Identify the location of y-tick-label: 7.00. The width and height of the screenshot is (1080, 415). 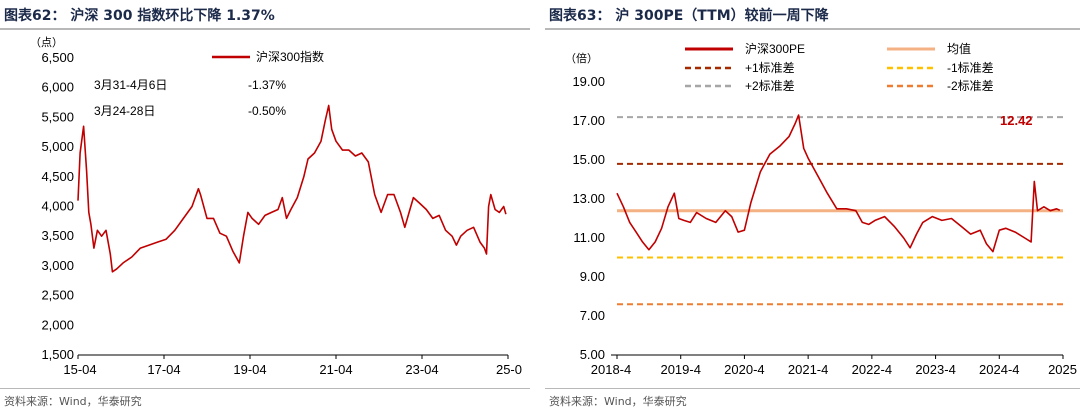
(592, 315).